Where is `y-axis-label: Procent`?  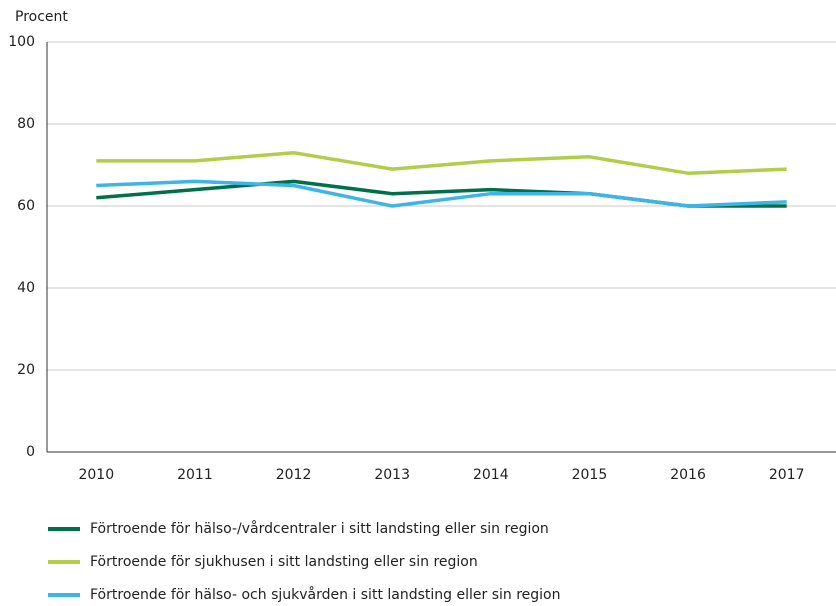 y-axis-label: Procent is located at coordinates (41, 17).